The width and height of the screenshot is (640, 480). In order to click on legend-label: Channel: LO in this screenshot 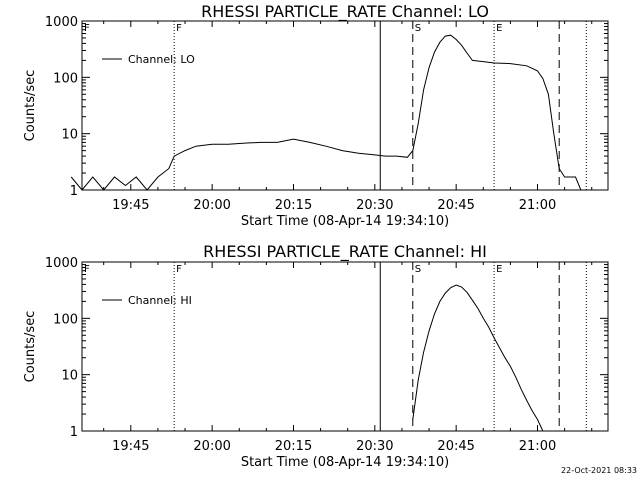, I will do `click(161, 59)`.